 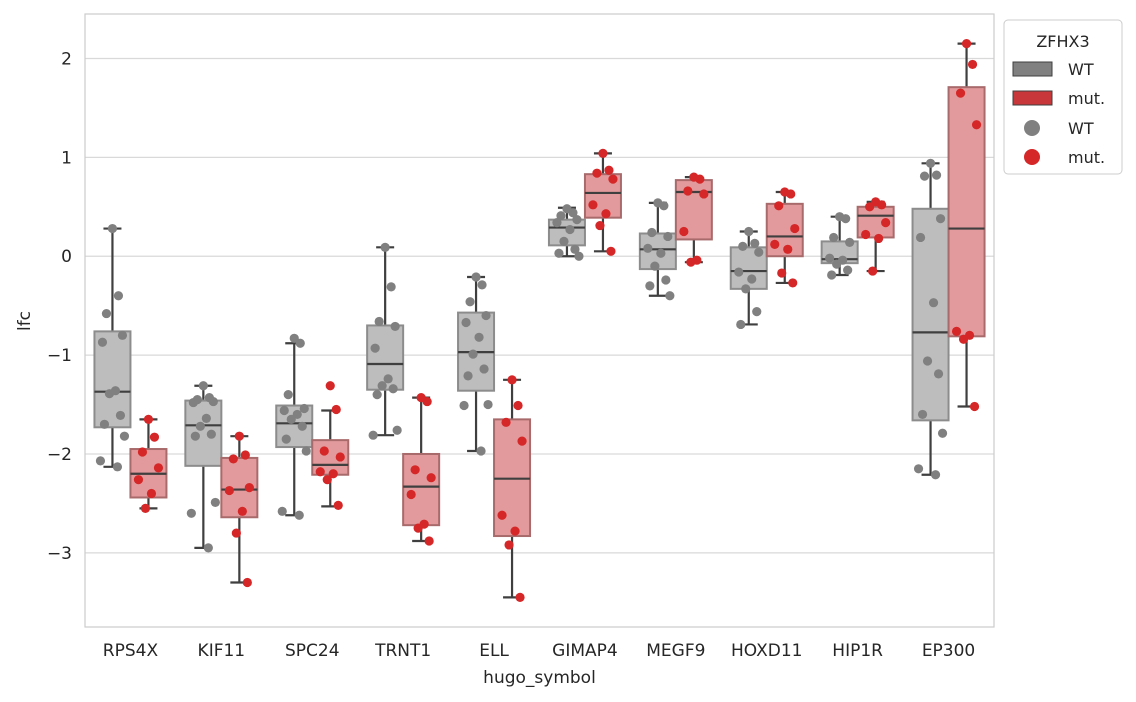 What do you see at coordinates (312, 651) in the screenshot?
I see `x-tick-label: SPC24` at bounding box center [312, 651].